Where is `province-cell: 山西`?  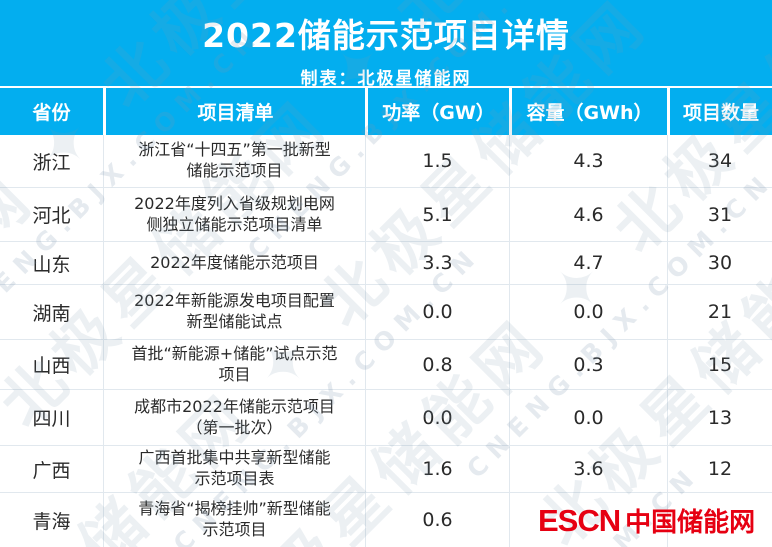 province-cell: 山西 is located at coordinates (51, 366).